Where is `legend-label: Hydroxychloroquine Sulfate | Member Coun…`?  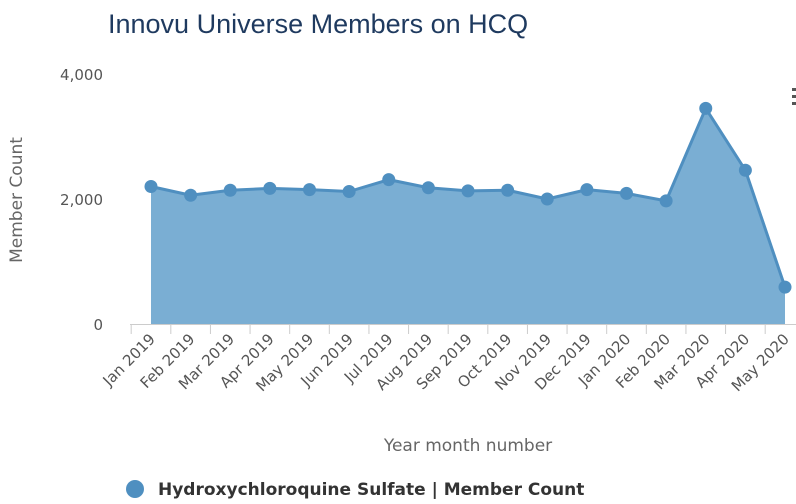
legend-label: Hydroxychloroquine Sulfate | Member Coun… is located at coordinates (371, 490).